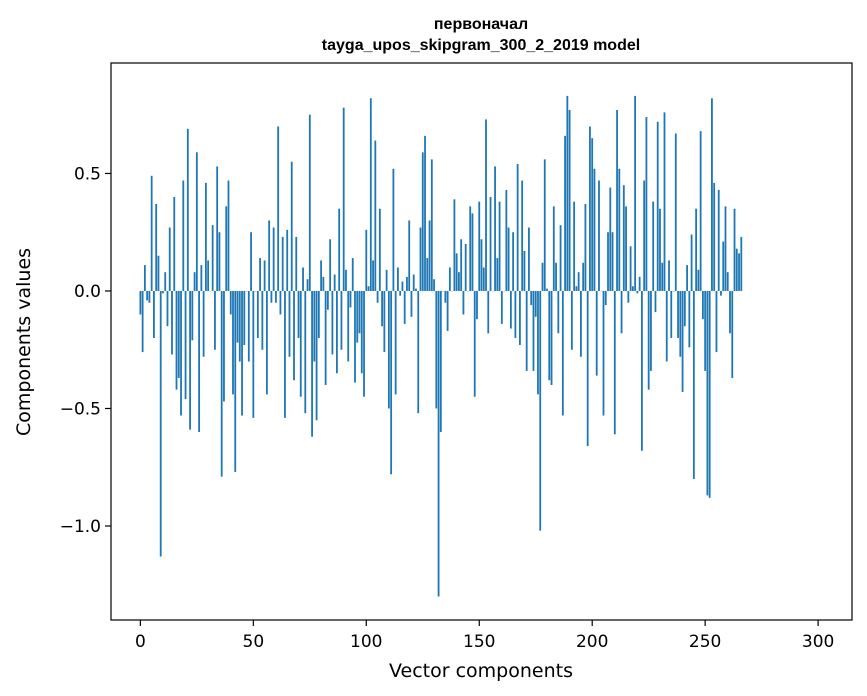 The image size is (867, 696). What do you see at coordinates (481, 24) in the screenshot?
I see `chart-title-line-1: первоначал` at bounding box center [481, 24].